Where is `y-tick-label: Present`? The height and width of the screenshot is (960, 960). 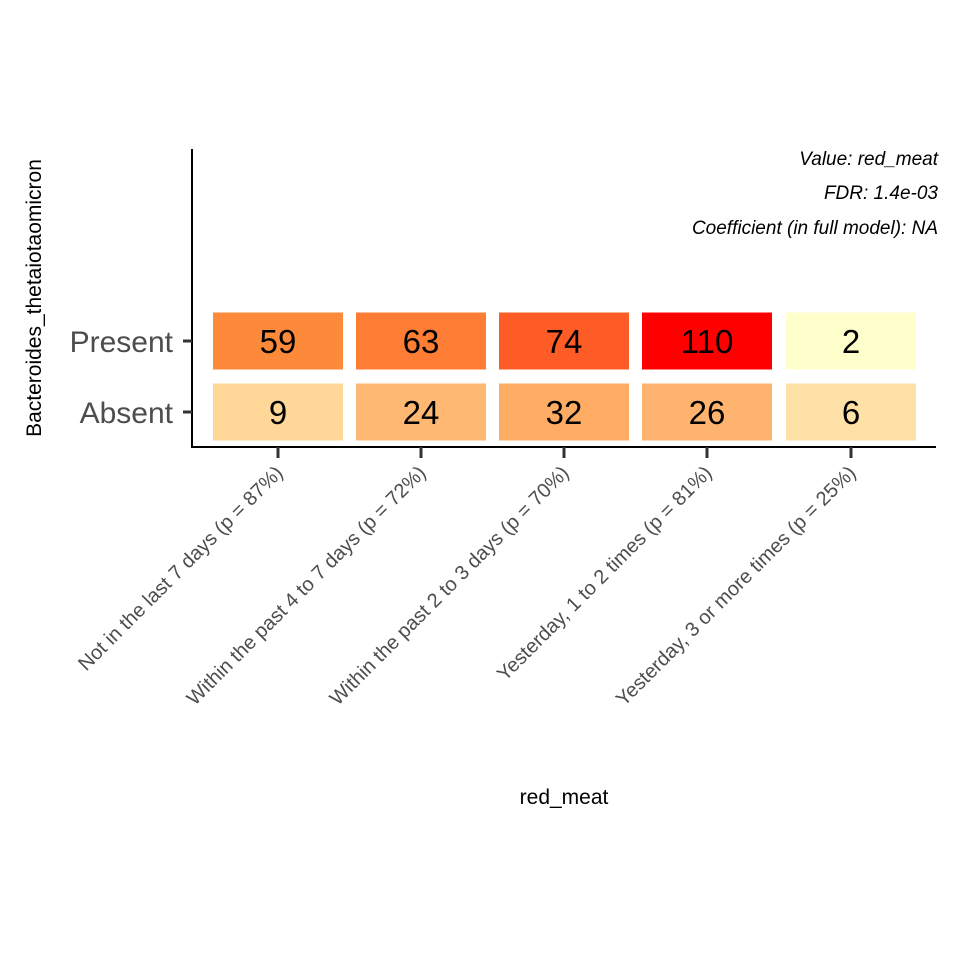
y-tick-label: Present is located at coordinates (122, 342).